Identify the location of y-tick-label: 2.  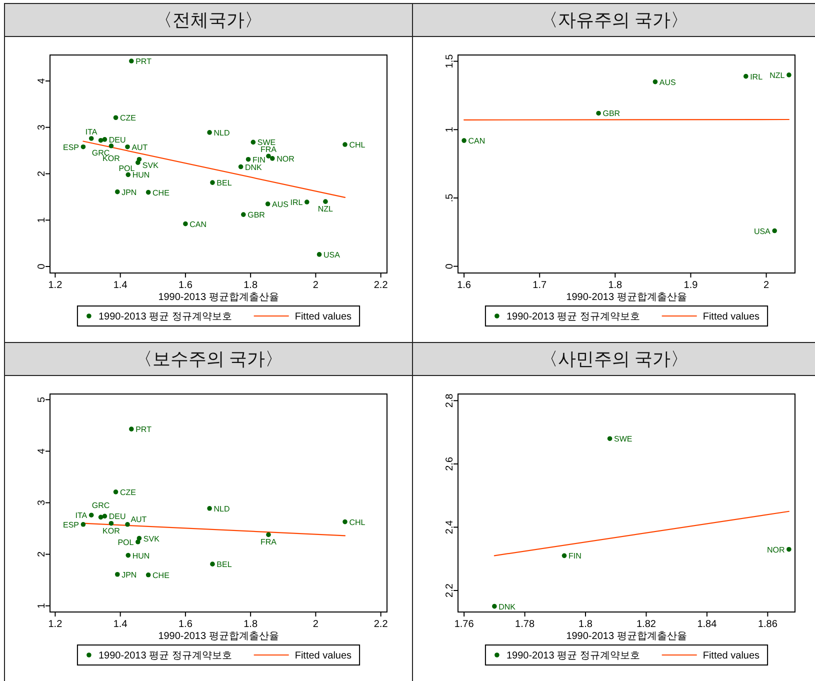
(42, 554).